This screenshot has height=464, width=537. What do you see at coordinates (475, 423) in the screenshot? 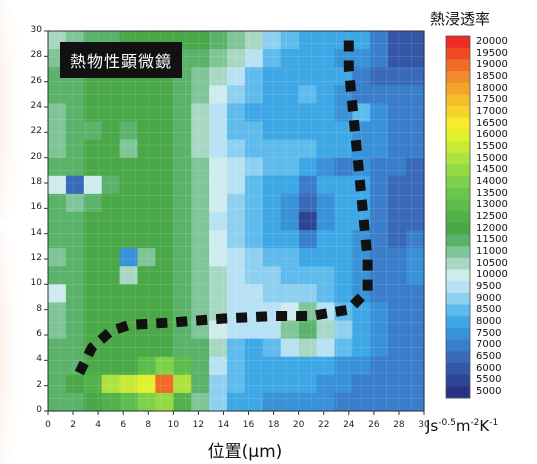
I see `units-exp-2: -2` at bounding box center [475, 423].